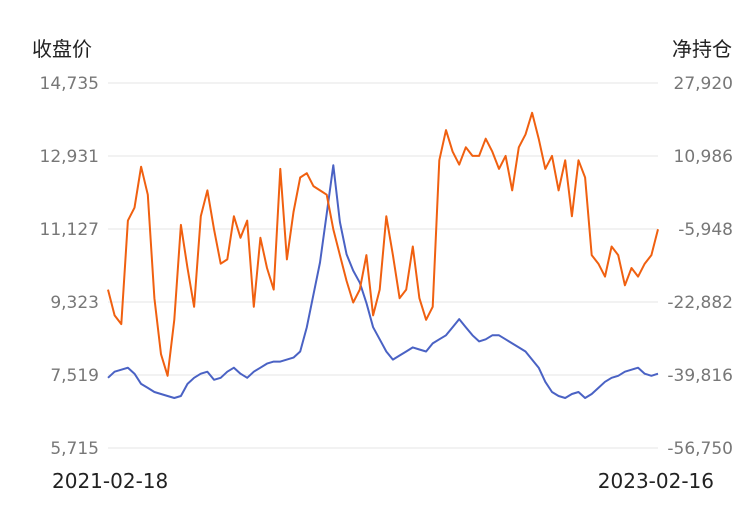 The width and height of the screenshot is (750, 510). I want to click on right-tick-label: -56,750, so click(700, 449).